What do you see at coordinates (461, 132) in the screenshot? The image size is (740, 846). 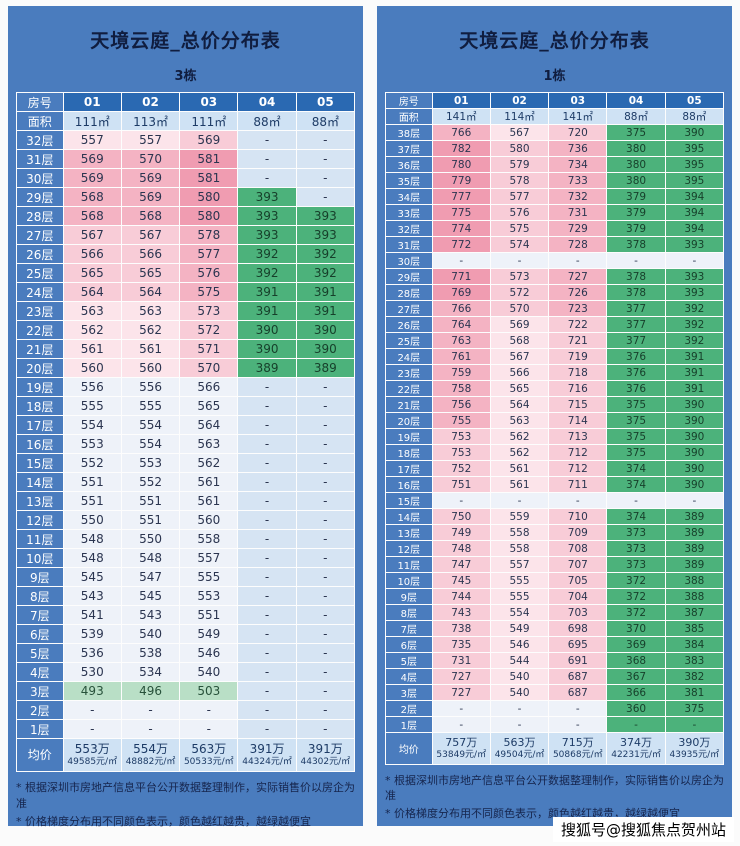 I see `price-cell: 766` at bounding box center [461, 132].